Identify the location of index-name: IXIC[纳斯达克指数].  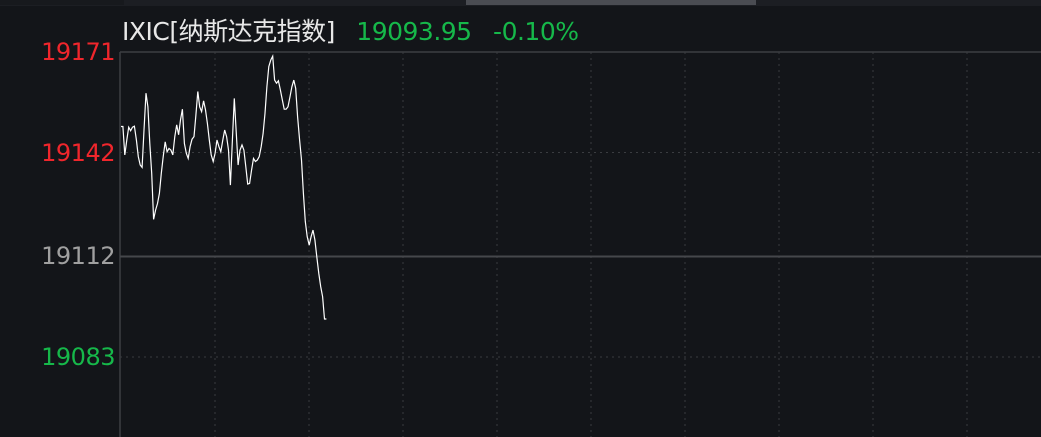
(228, 31).